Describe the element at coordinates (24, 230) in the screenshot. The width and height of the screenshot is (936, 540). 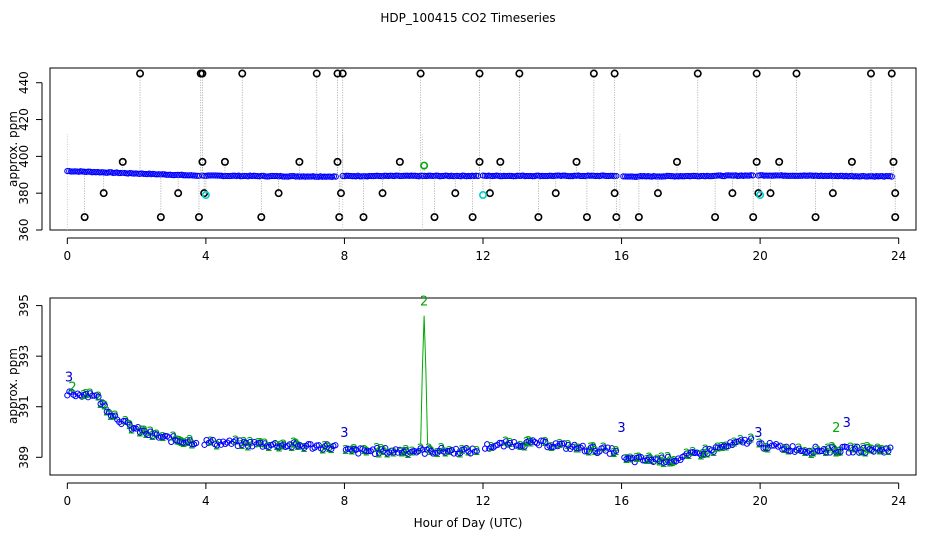
I see `y-tick-label: 360` at that location.